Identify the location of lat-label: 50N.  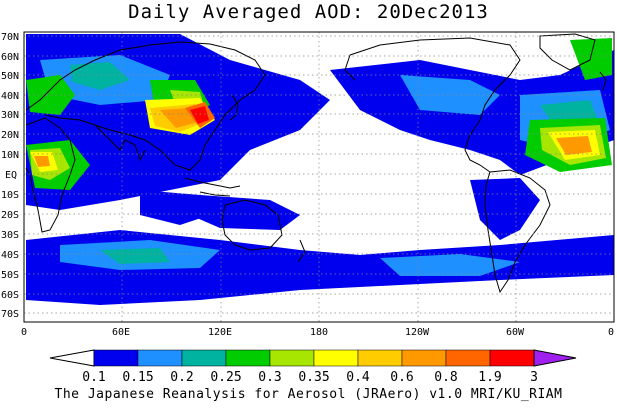
(10, 76).